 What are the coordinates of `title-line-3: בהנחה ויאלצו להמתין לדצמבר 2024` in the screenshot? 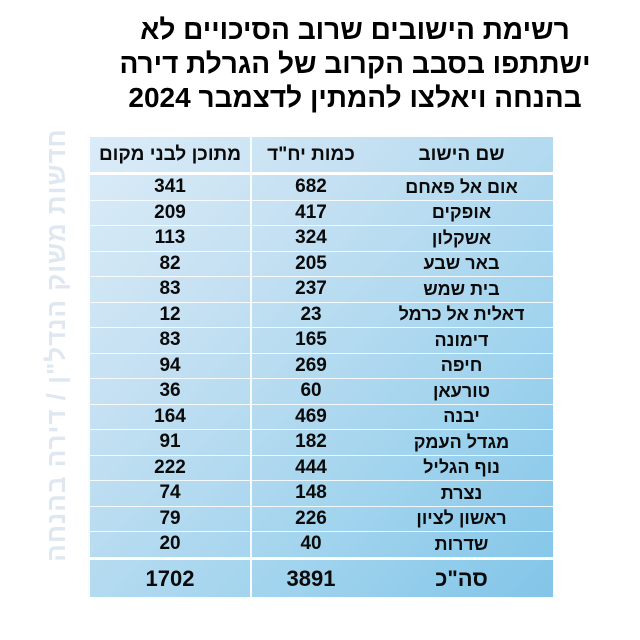 It's located at (355, 97).